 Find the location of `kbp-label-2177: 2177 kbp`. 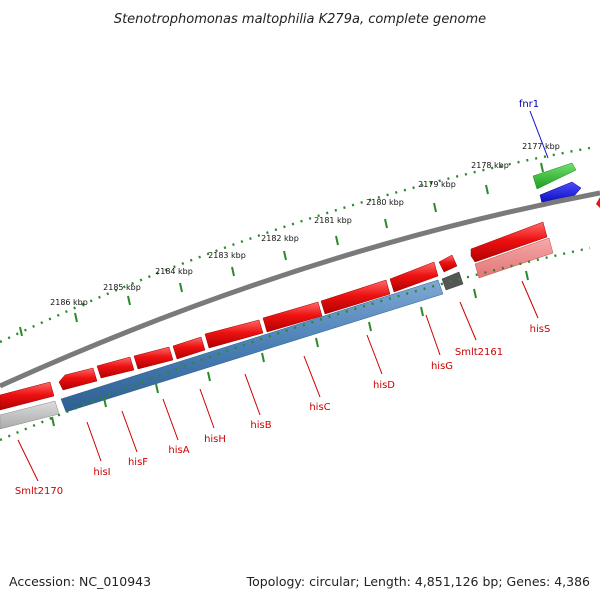

kbp-label-2177: 2177 kbp is located at coordinates (541, 146).